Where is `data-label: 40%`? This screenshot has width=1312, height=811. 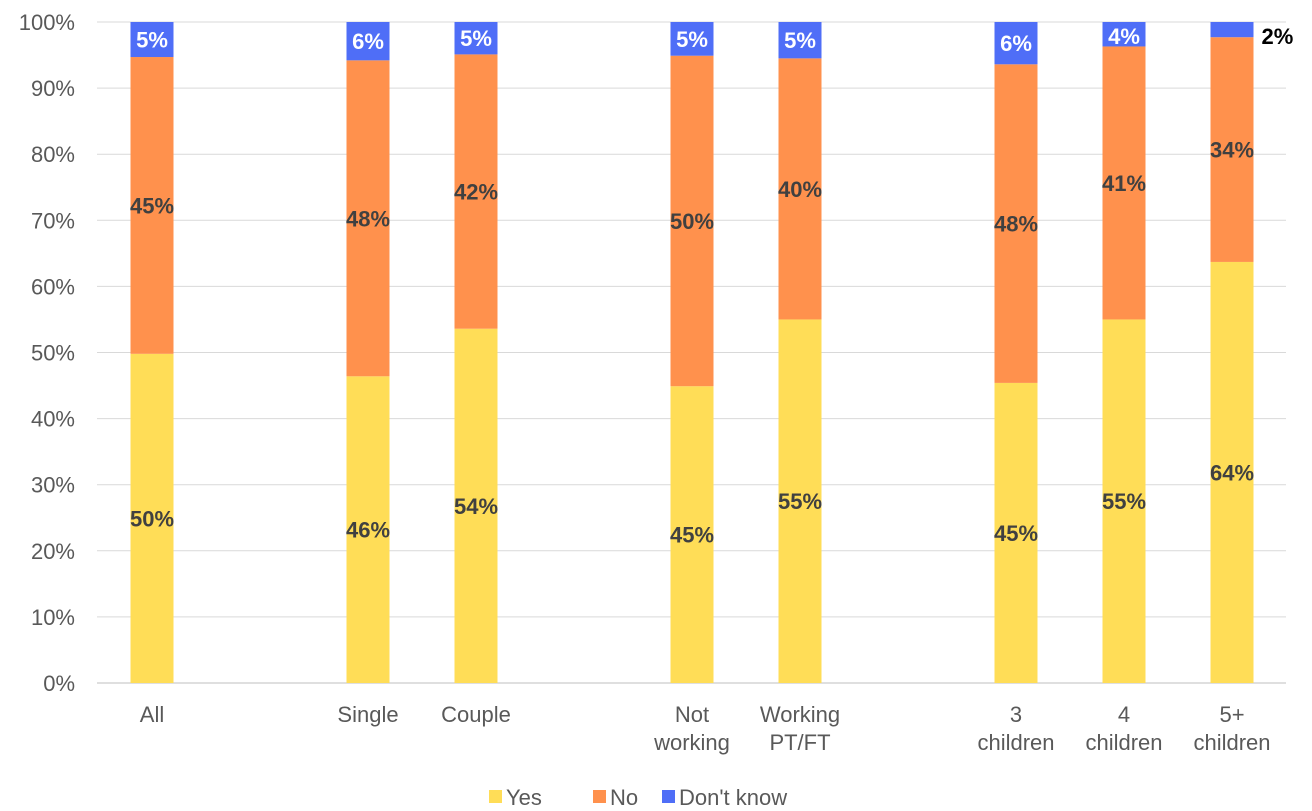
data-label: 40% is located at coordinates (800, 189).